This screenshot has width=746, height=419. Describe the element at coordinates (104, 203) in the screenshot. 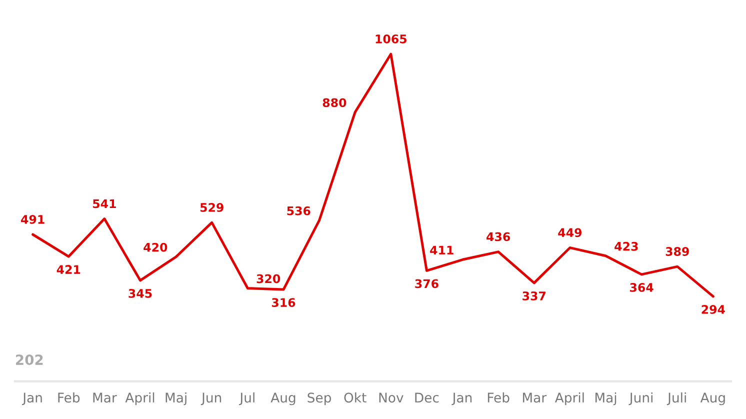

I see `data-label: 541` at that location.